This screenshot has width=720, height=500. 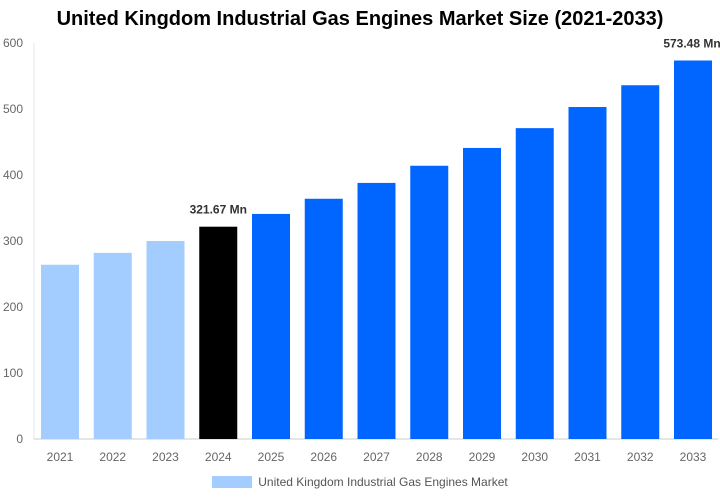 I want to click on bar-2026, so click(x=323, y=318).